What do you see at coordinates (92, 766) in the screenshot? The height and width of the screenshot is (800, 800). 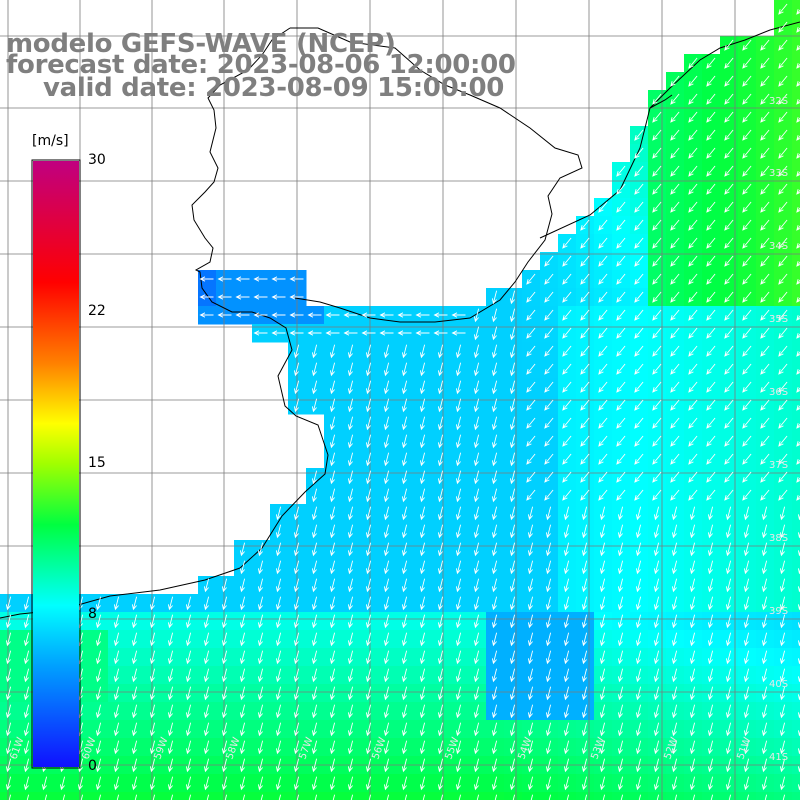 I see `colorbar-tick-0: 0` at bounding box center [92, 766].